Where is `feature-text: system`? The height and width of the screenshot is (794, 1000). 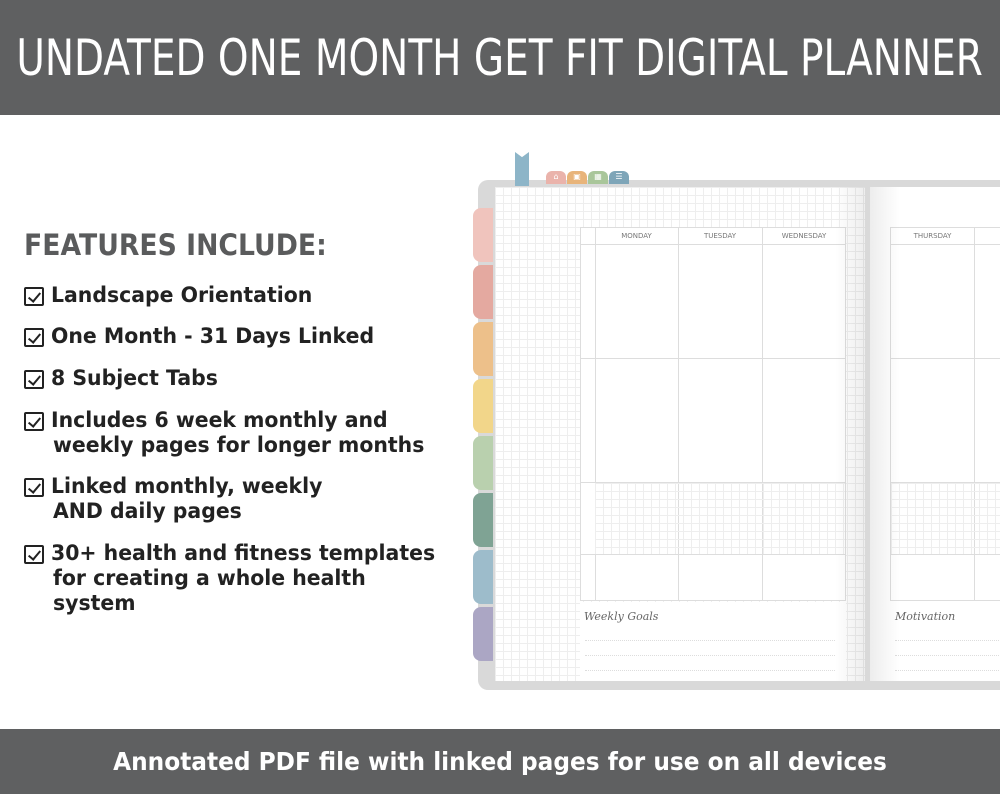 feature-text: system is located at coordinates (94, 603).